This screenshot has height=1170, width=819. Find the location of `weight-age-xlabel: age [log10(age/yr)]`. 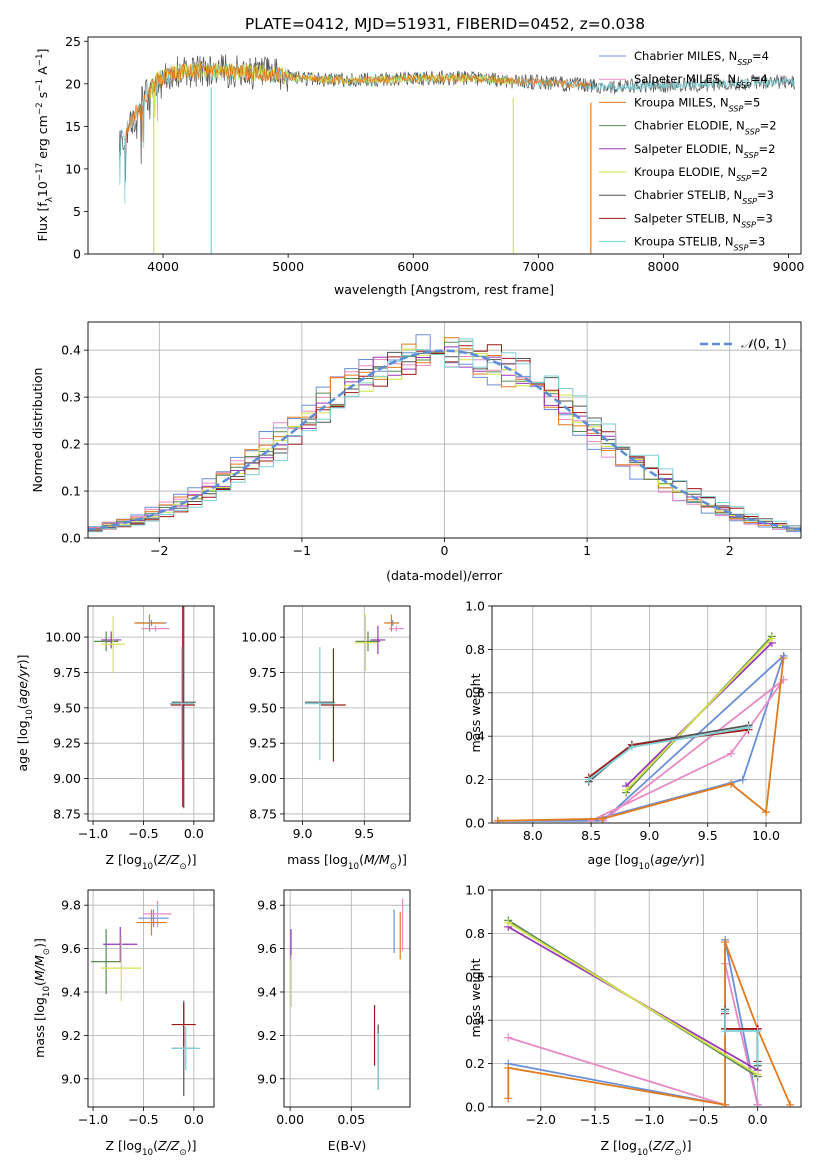

weight-age-xlabel: age [log10(age/yr)] is located at coordinates (645, 862).